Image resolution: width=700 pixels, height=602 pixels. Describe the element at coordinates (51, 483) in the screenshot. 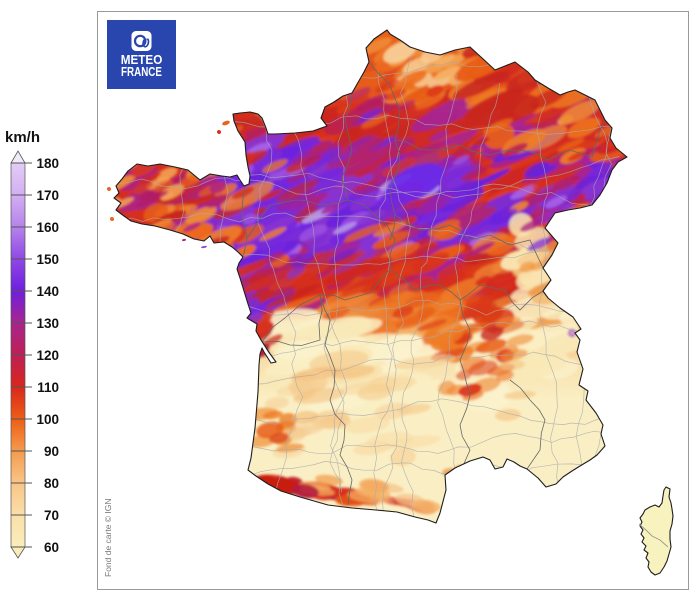

I see `svg-text: 80` at that location.